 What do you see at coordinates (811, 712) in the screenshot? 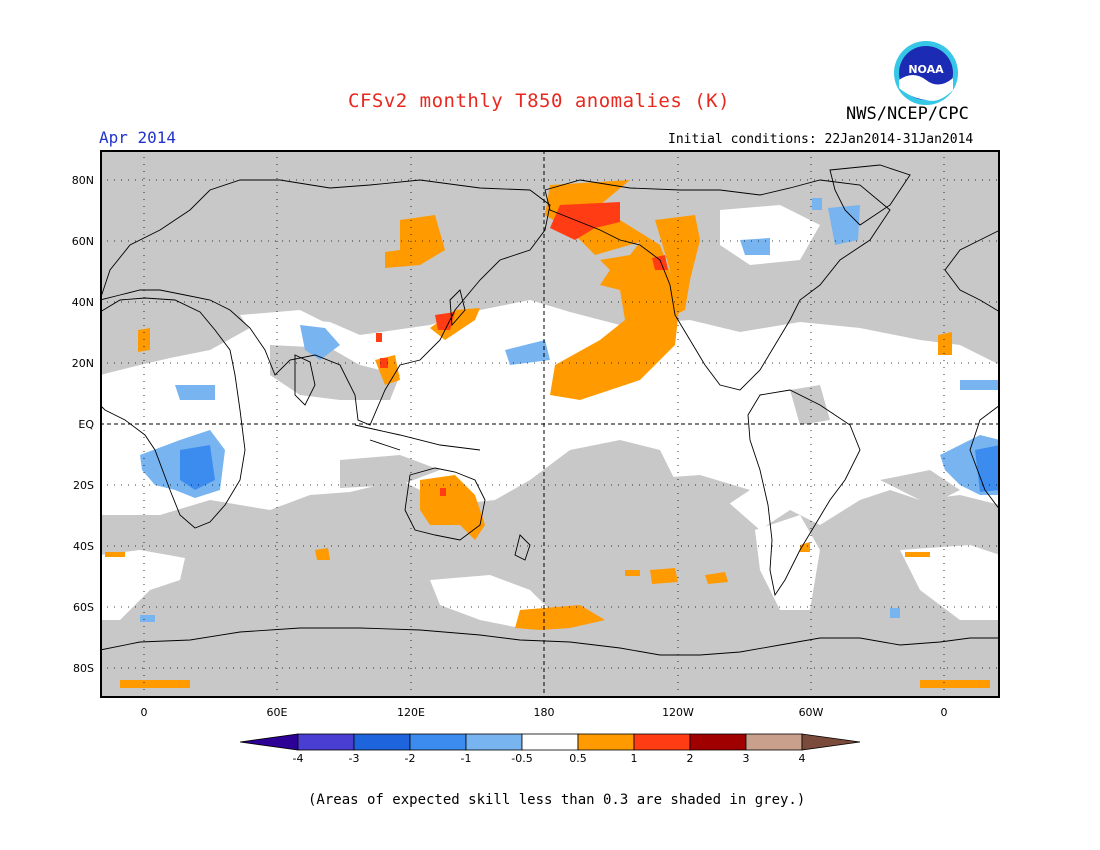
I see `xtick-60w: 60W` at bounding box center [811, 712].